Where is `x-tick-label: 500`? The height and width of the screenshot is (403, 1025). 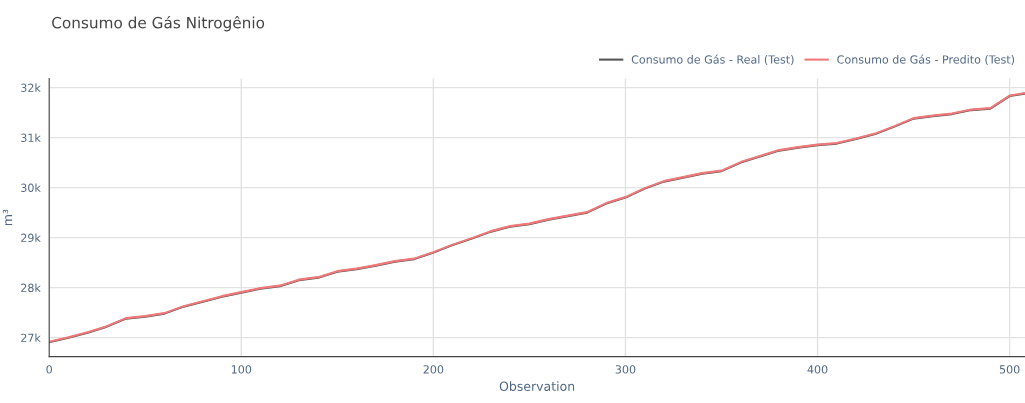
x-tick-label: 500 is located at coordinates (1009, 369).